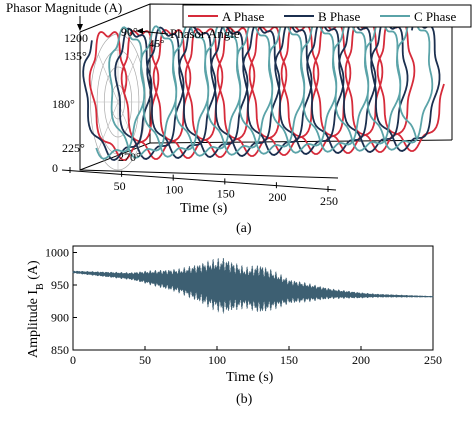  I want to click on y-axis-label: Amplitude IB (A), so click(36, 309).